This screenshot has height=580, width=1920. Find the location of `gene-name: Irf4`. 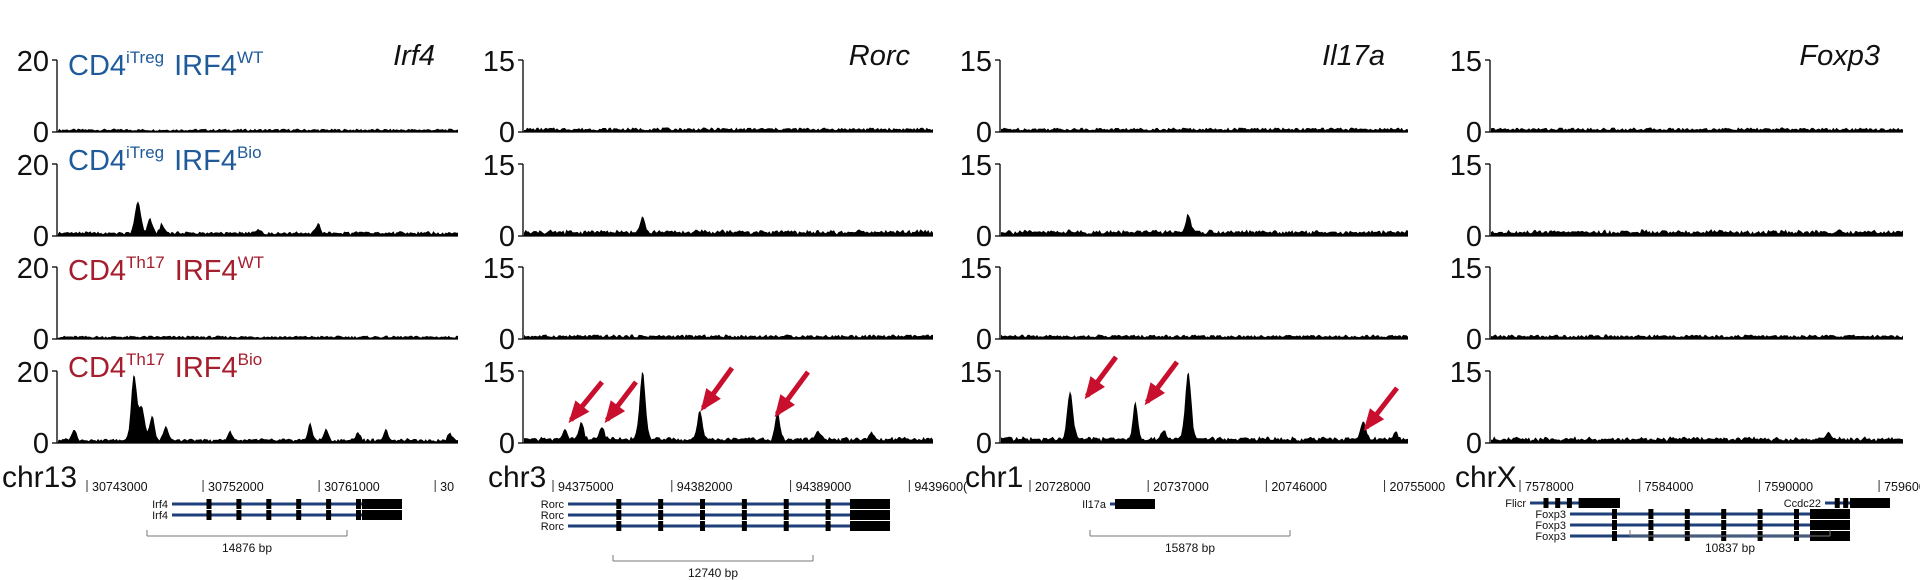

gene-name: Irf4 is located at coordinates (414, 56).